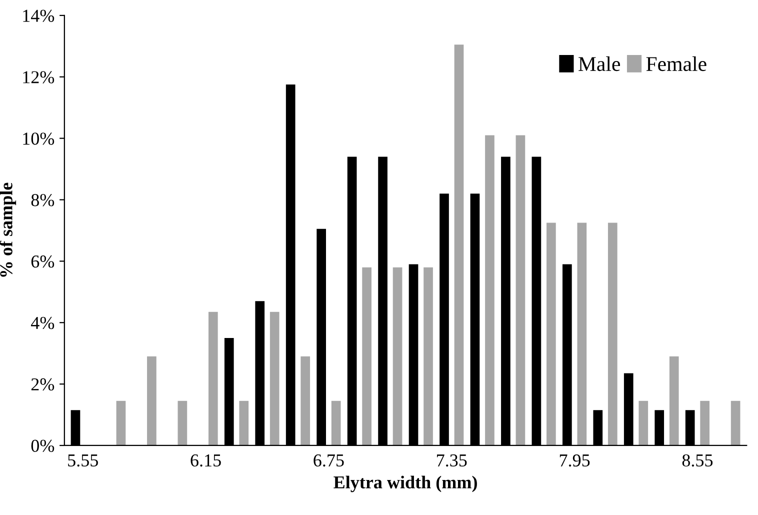 The height and width of the screenshot is (515, 758). What do you see at coordinates (42, 200) in the screenshot?
I see `y-tick-label: 8%` at bounding box center [42, 200].